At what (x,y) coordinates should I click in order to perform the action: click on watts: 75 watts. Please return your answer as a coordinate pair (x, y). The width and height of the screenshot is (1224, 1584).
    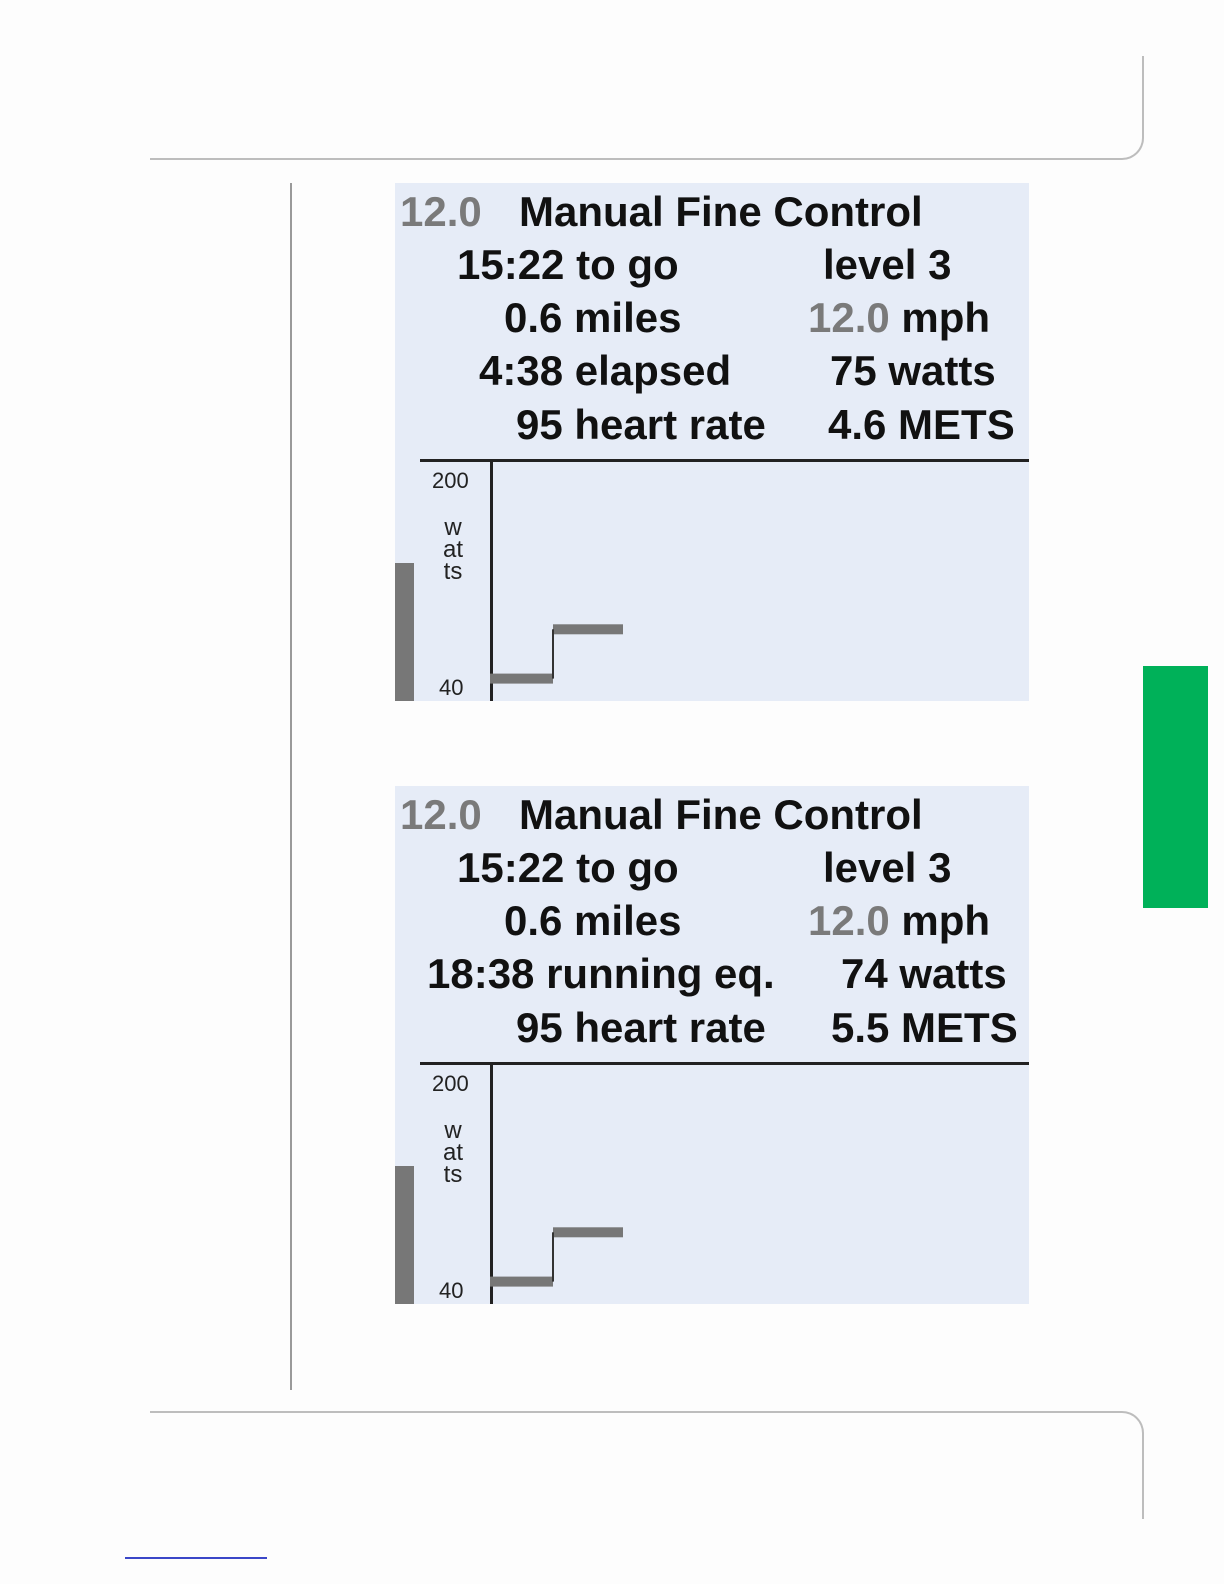
    Looking at the image, I should click on (913, 370).